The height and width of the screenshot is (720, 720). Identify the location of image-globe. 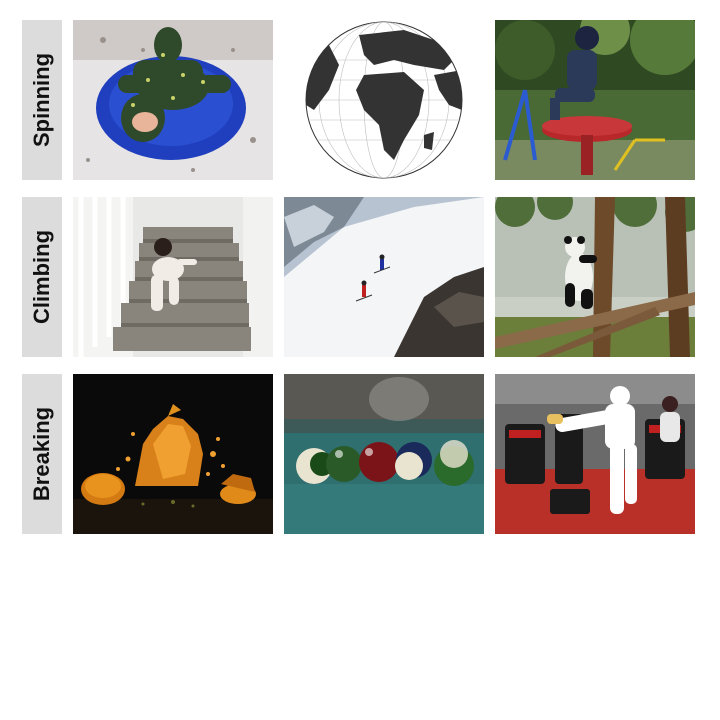
(384, 100).